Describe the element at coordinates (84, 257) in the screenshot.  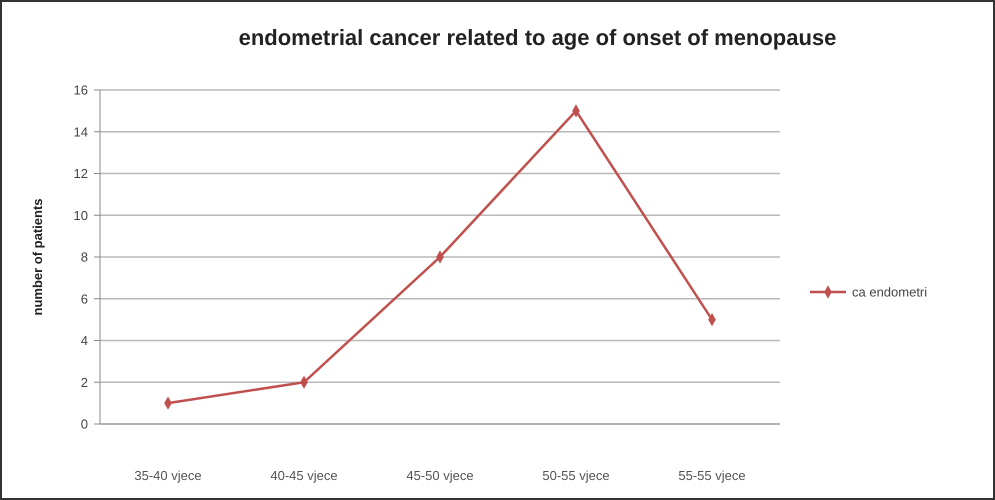
I see `y-tick-label: 8` at that location.